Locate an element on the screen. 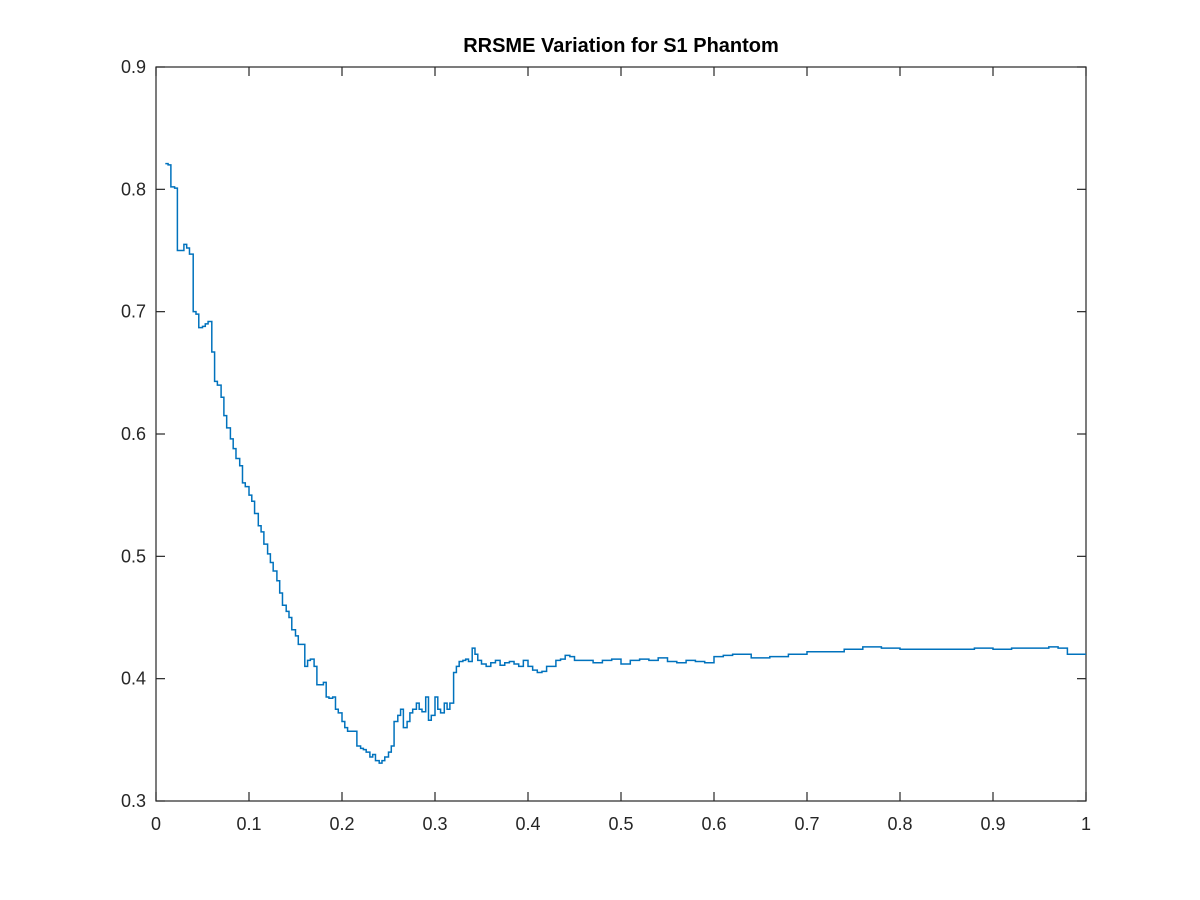 This screenshot has width=1200, height=900. y-tick-label: 0.4 is located at coordinates (133, 679).